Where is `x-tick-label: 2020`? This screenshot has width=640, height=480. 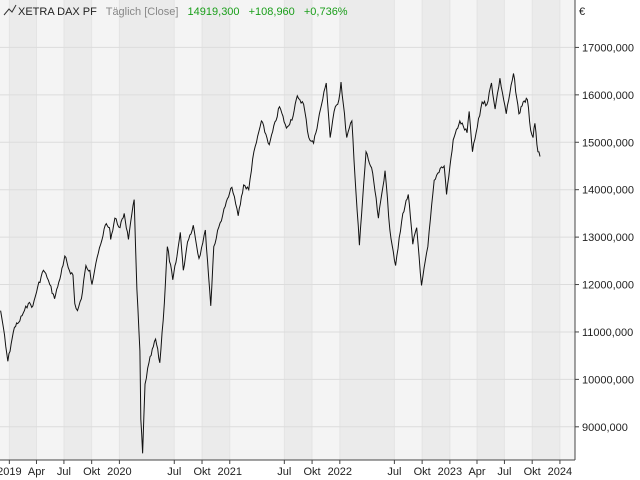 x-tick-label: 2020 is located at coordinates (119, 472).